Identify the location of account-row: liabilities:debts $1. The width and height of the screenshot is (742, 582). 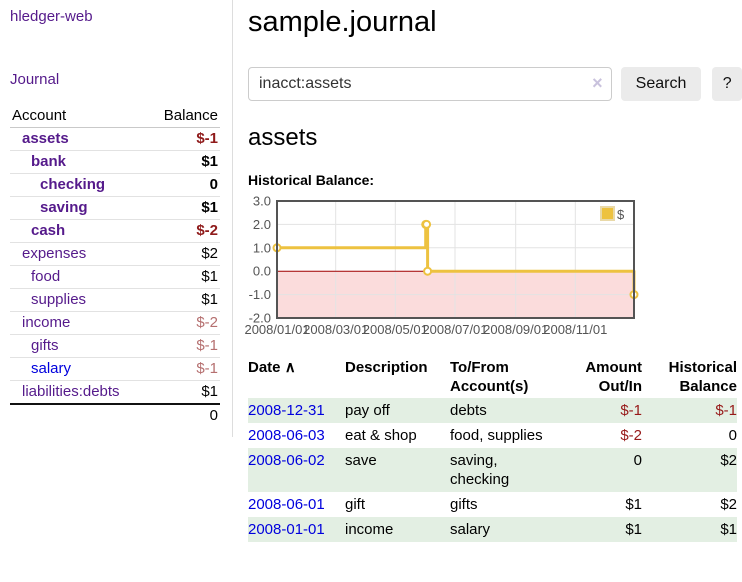
(115, 393).